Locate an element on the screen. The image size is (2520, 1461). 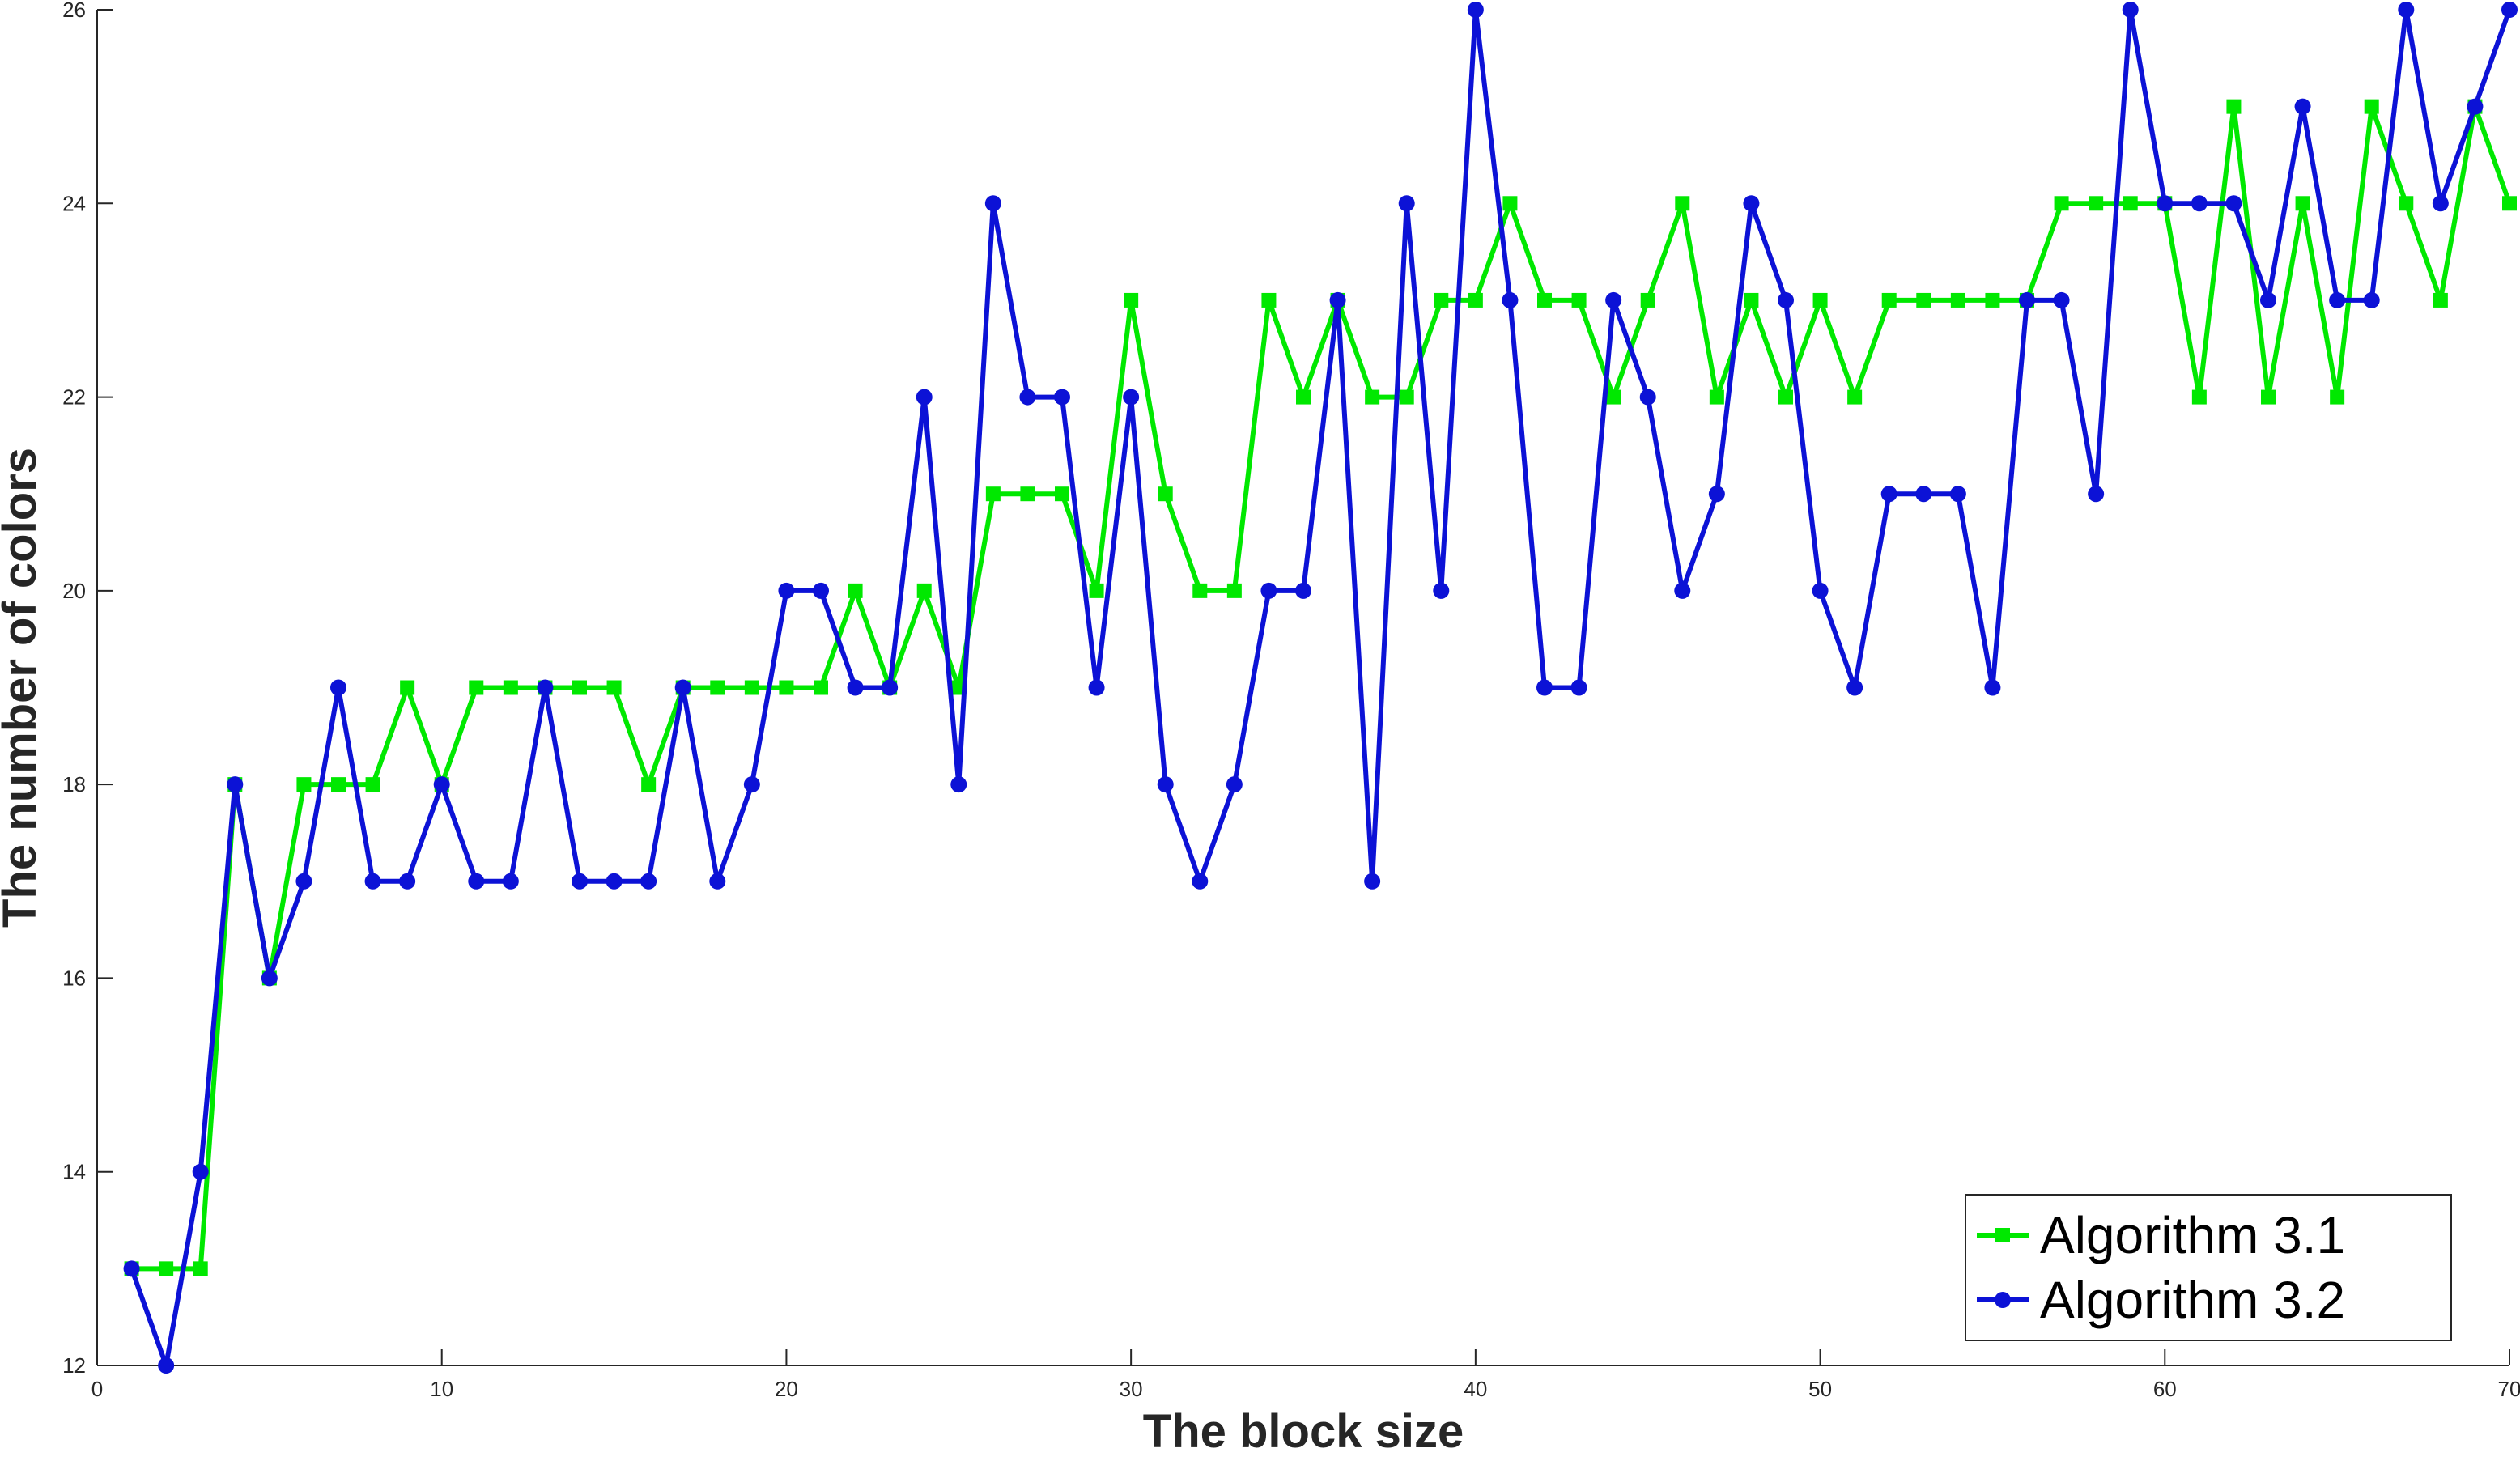
y-axis-label: The number of colors is located at coordinates (23, 688).